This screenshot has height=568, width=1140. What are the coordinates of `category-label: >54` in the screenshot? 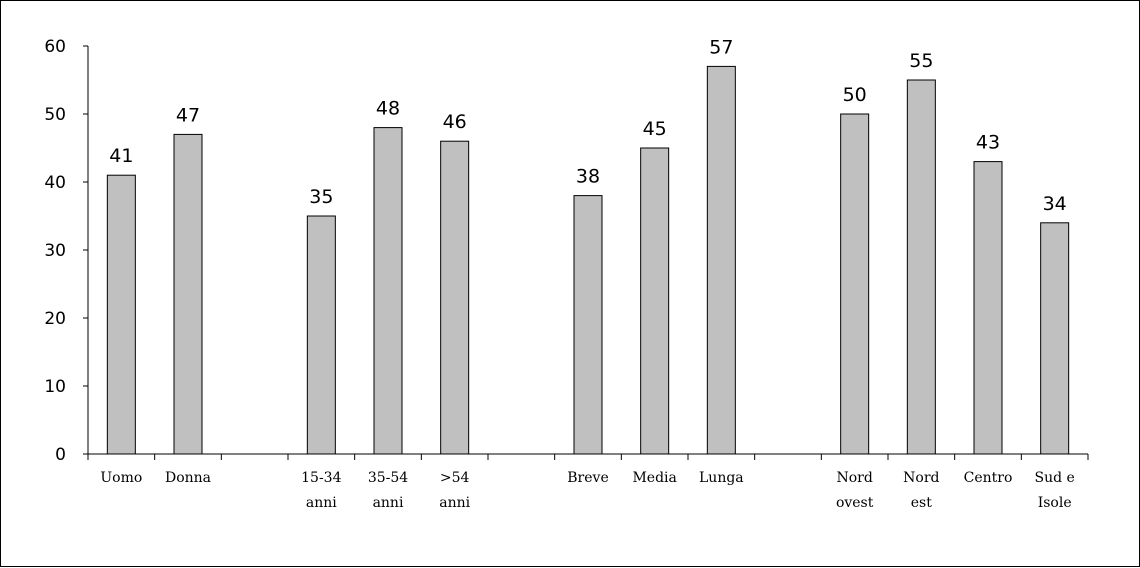 It's located at (455, 478).